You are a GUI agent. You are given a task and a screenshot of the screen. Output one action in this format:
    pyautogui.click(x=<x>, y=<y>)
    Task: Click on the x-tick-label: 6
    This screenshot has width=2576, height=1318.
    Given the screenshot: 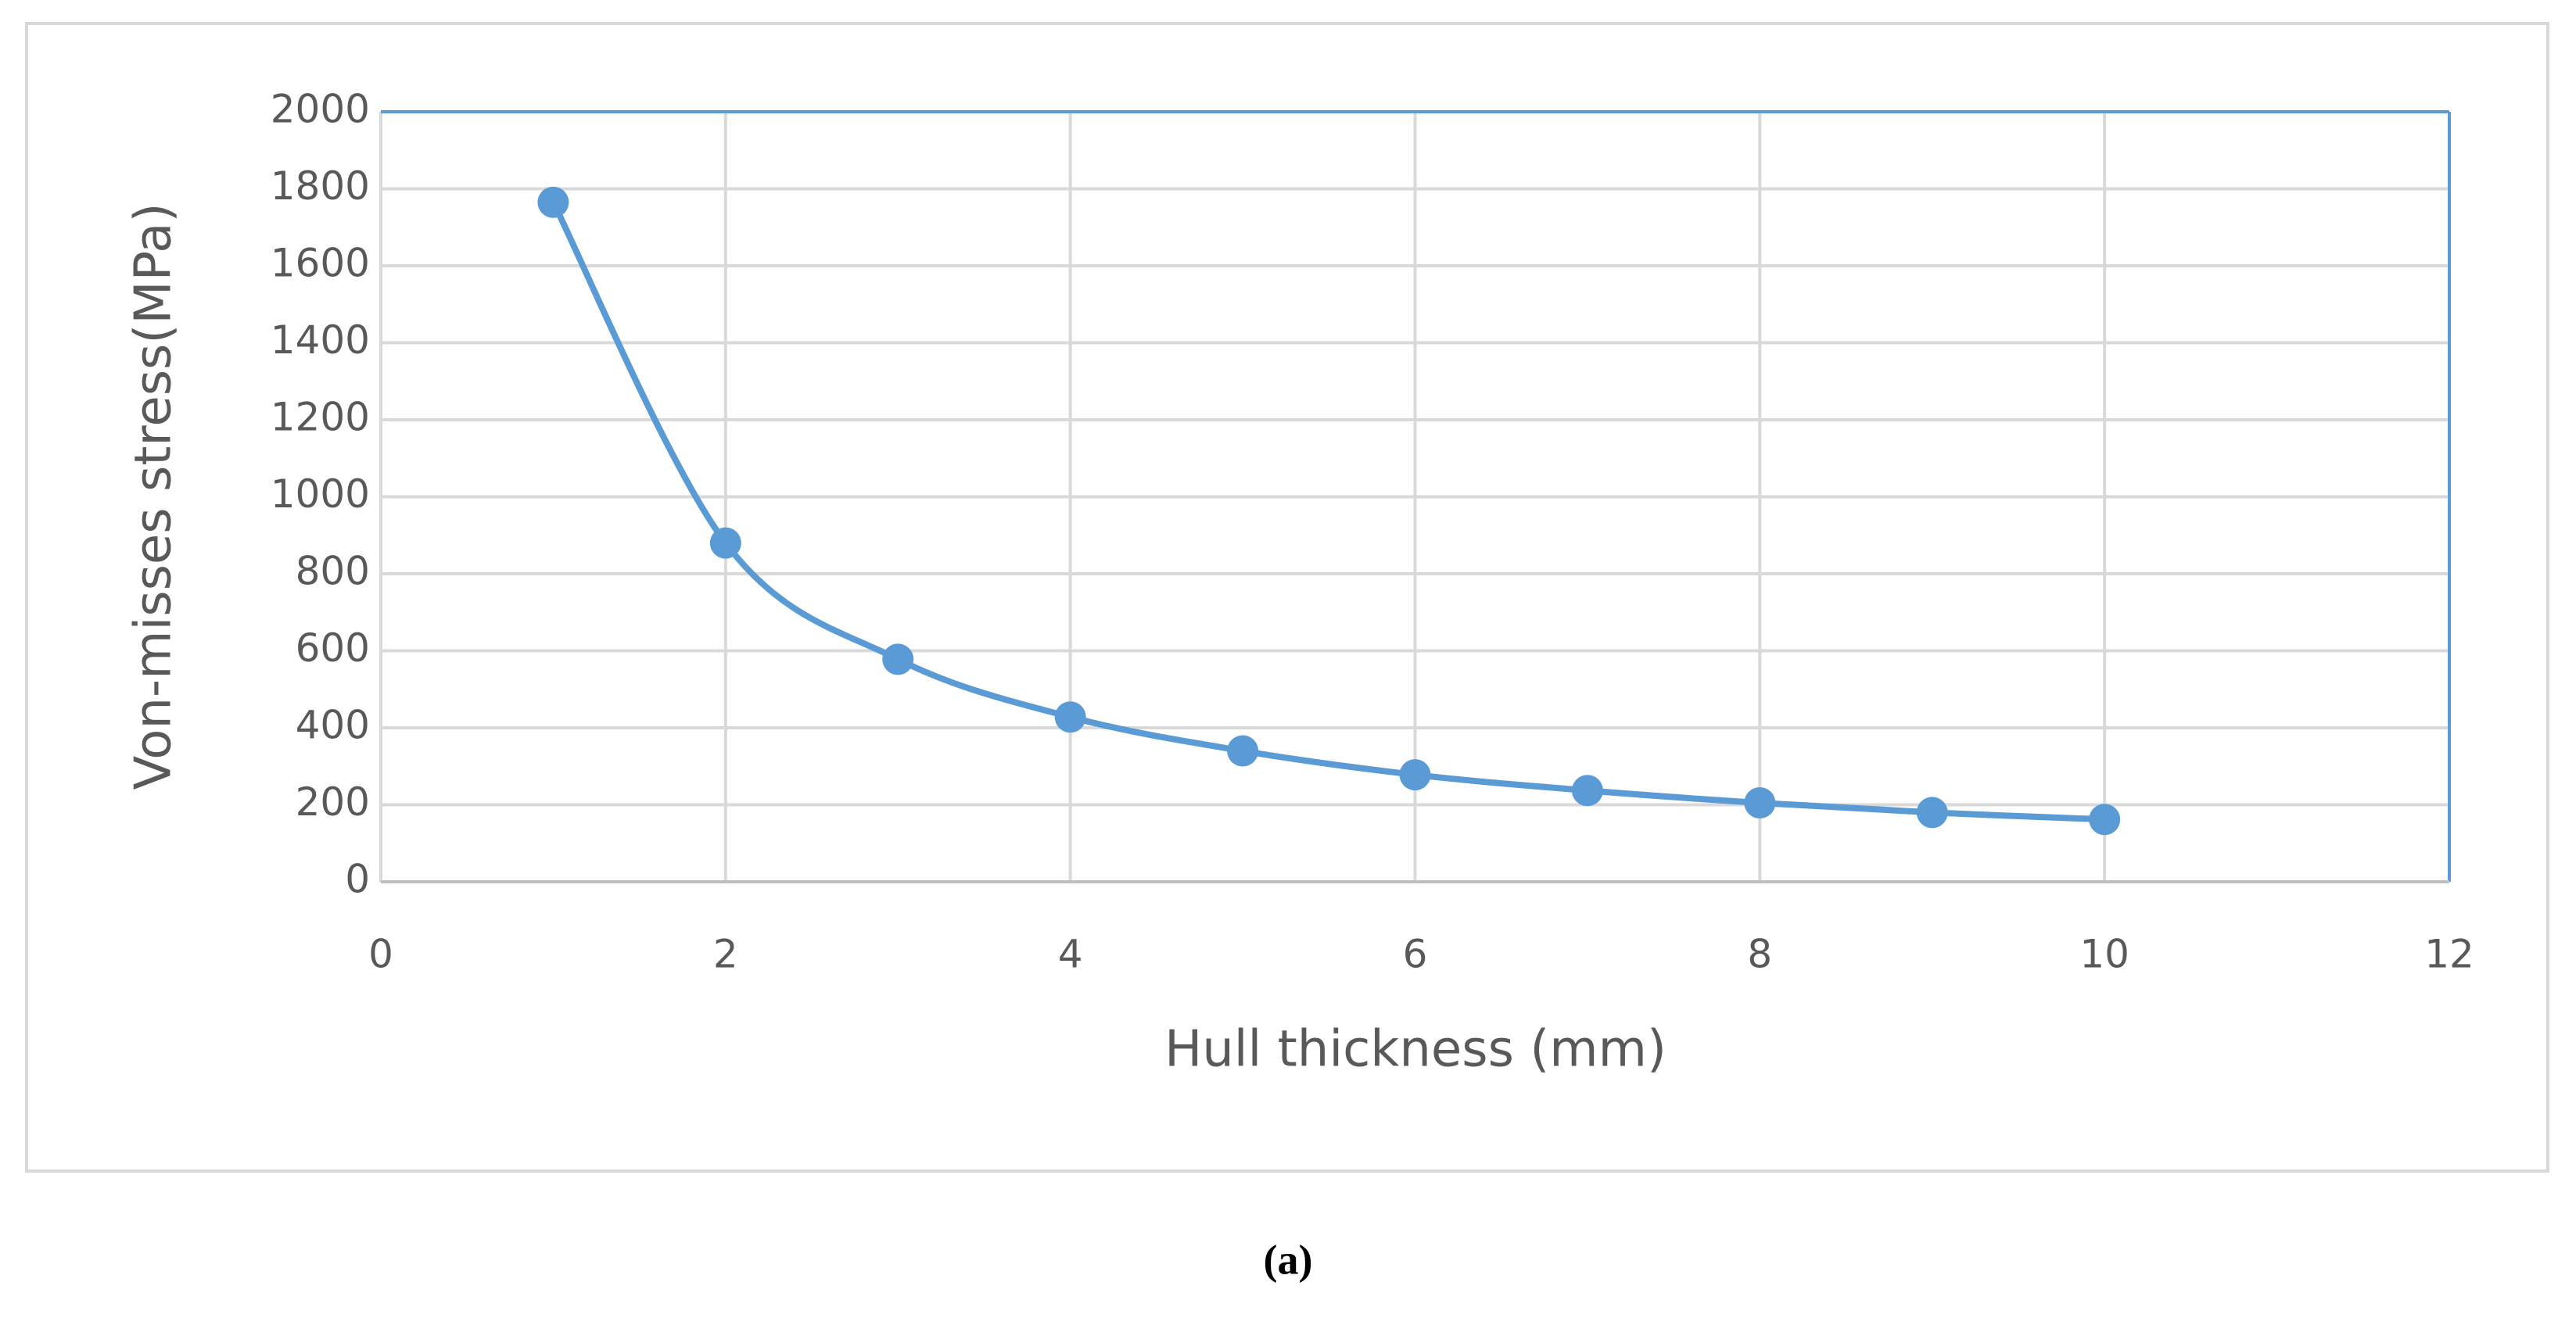 What is the action you would take?
    pyautogui.click(x=1415, y=954)
    